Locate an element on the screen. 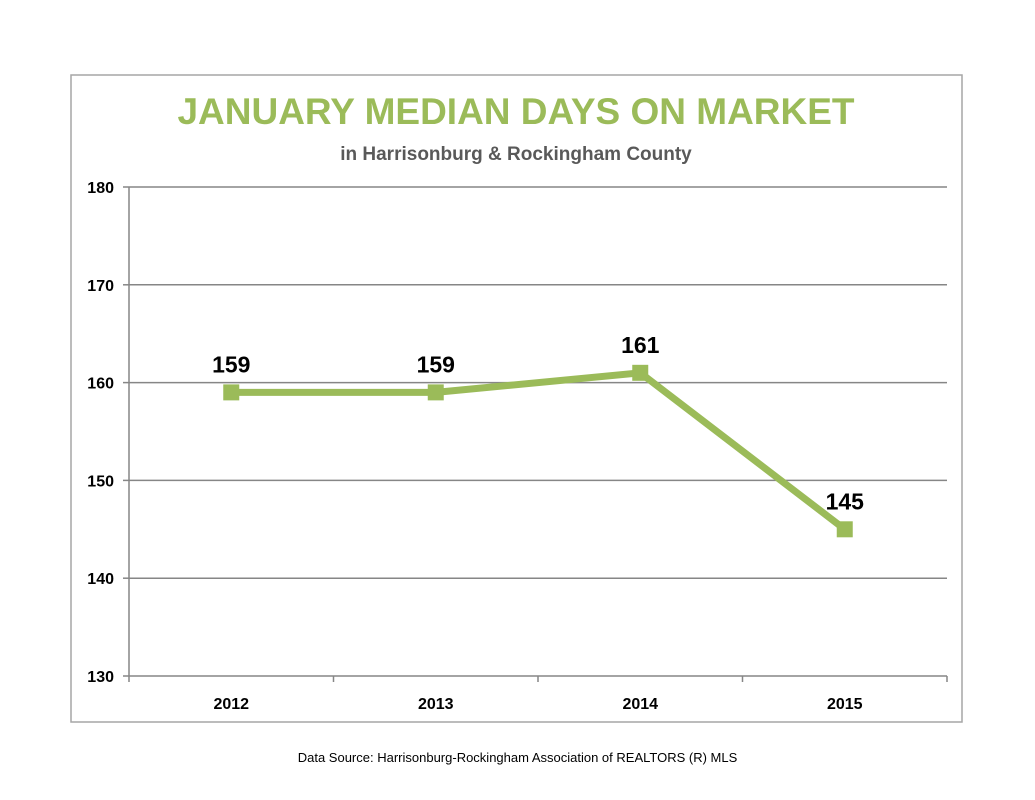 The image size is (1035, 800). chart-subtitle: in Harrisonburg & Rockingham County is located at coordinates (516, 154).